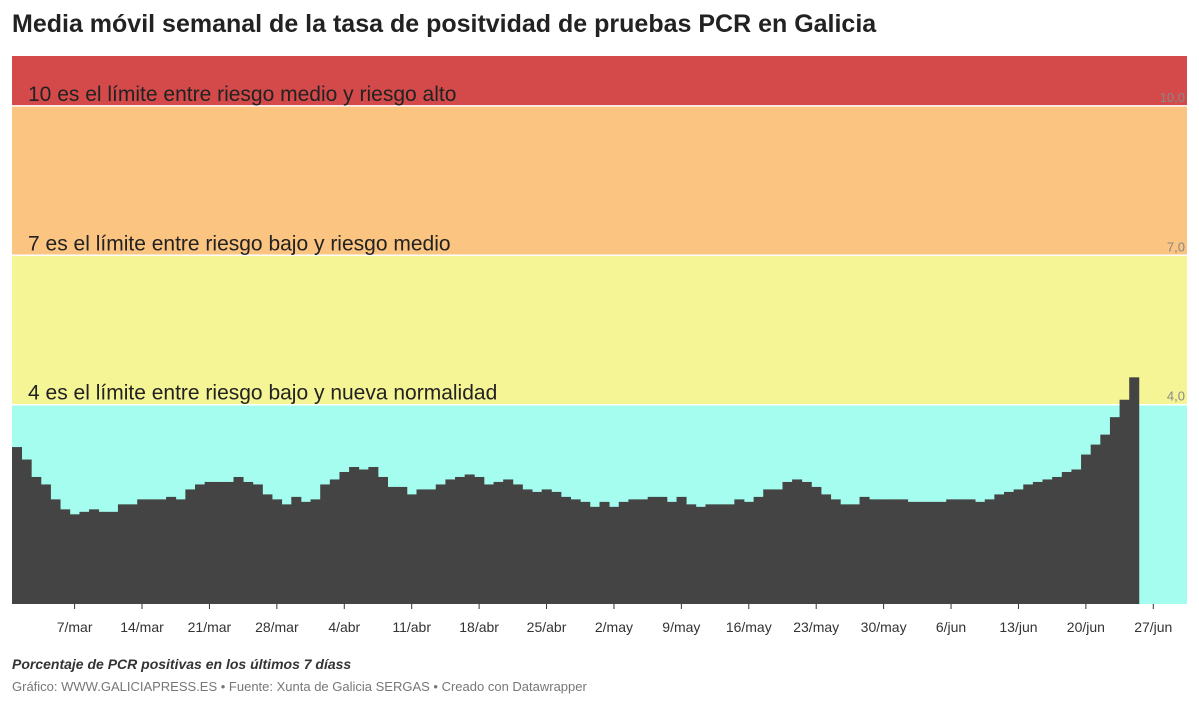  I want to click on y-tick-label-1: 7,0, so click(1176, 246).